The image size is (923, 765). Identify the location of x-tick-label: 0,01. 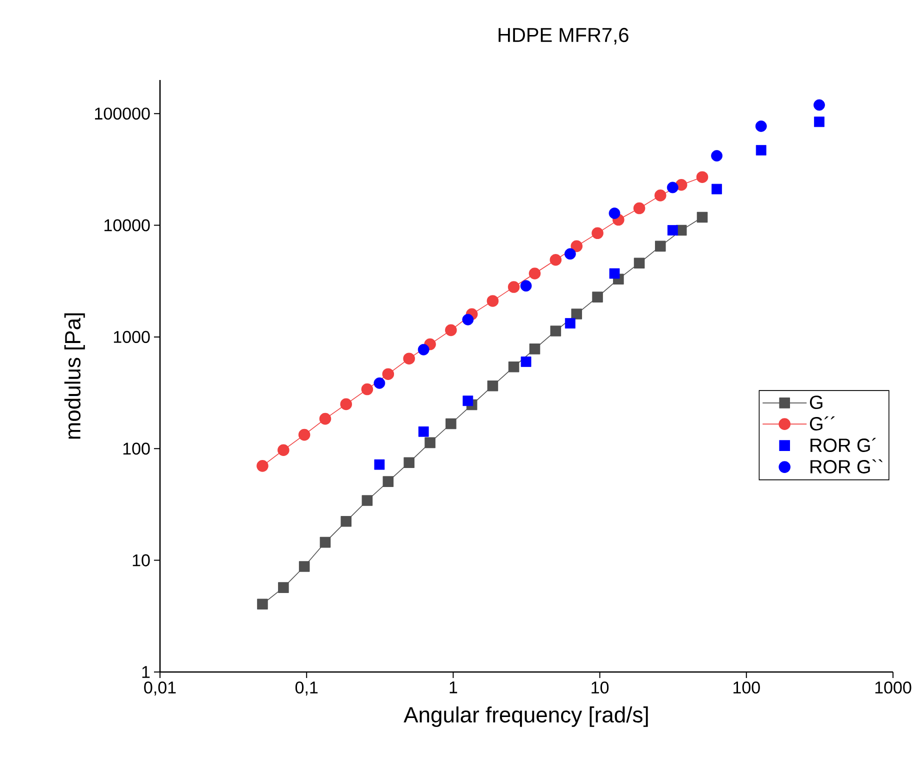
(160, 689).